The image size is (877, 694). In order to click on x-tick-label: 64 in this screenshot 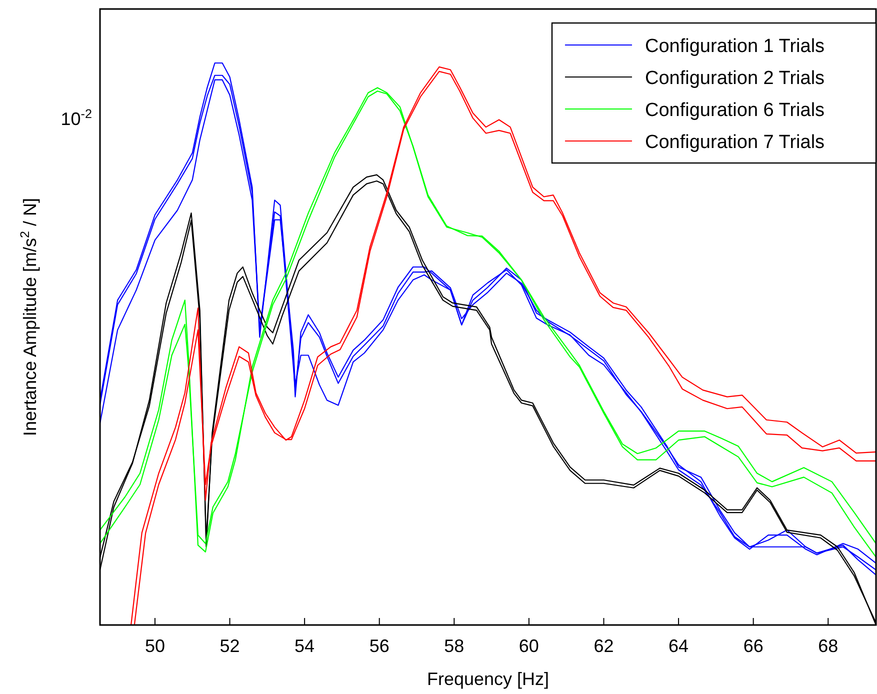, I will do `click(678, 646)`.